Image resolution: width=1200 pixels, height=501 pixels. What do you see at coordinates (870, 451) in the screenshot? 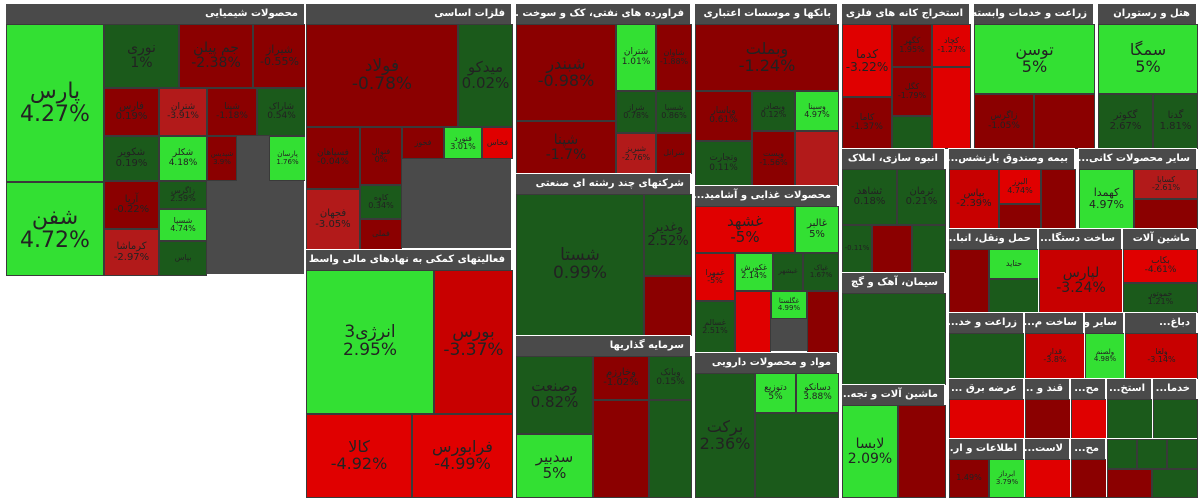
I see `stock-tile: لابسا 2.09%` at bounding box center [870, 451].